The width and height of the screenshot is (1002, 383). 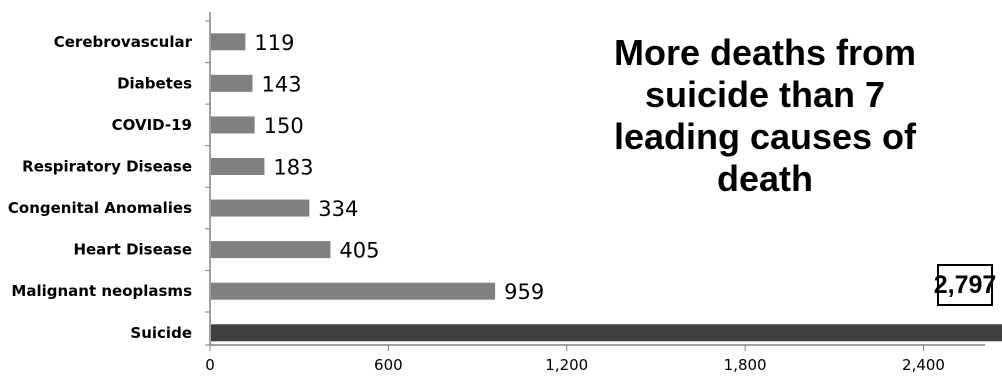 I want to click on category-label: Respiratory Disease, so click(x=107, y=166).